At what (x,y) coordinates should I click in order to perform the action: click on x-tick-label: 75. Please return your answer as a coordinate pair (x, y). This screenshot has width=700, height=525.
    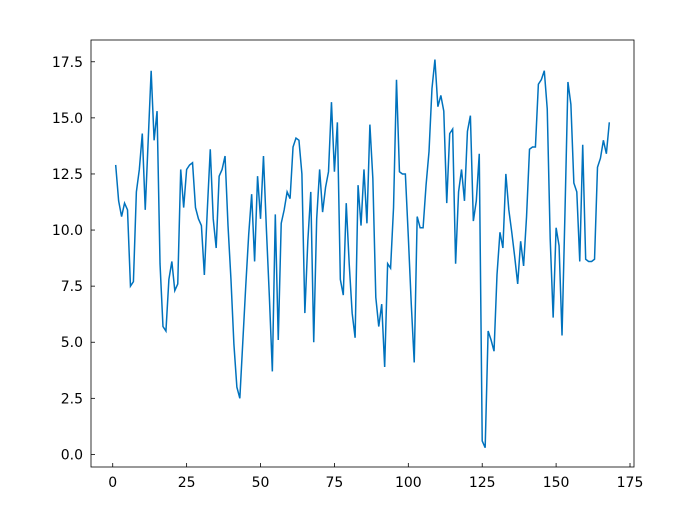
    Looking at the image, I should click on (335, 483).